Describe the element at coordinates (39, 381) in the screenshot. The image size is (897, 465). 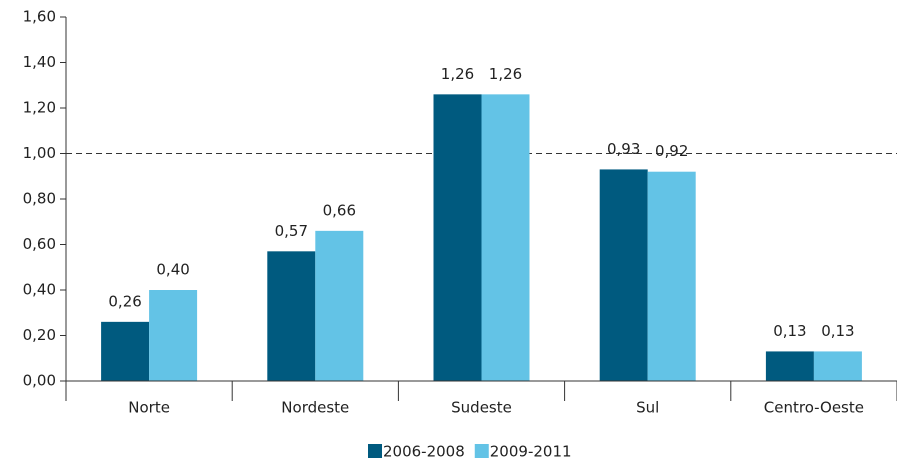
I see `y-tick-label: 0,00` at that location.